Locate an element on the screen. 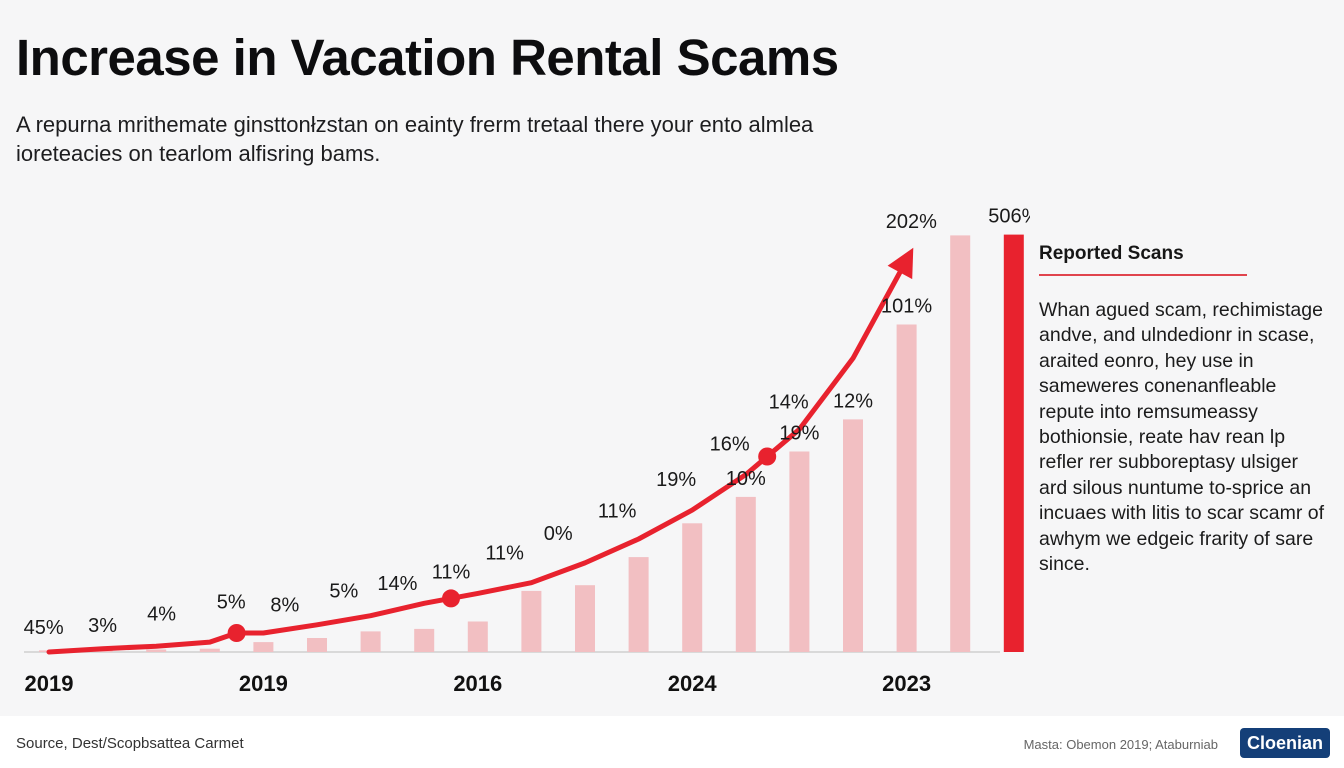  brand-logo: Cloenian is located at coordinates (1284, 743).